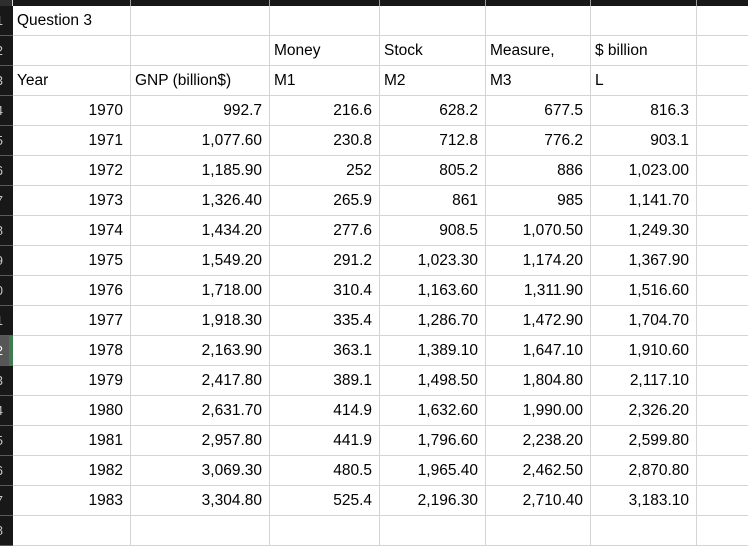  What do you see at coordinates (433, 51) in the screenshot?
I see `header-stock: Stock` at bounding box center [433, 51].